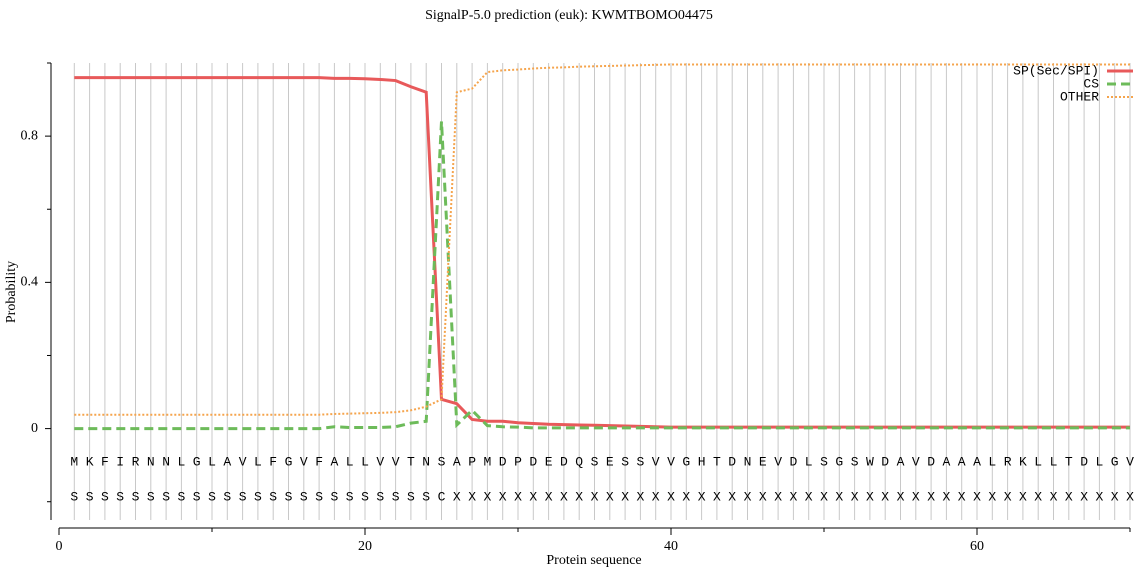 Image resolution: width=1139 pixels, height=572 pixels. Describe the element at coordinates (34, 428) in the screenshot. I see `y-tick-label: 0` at that location.